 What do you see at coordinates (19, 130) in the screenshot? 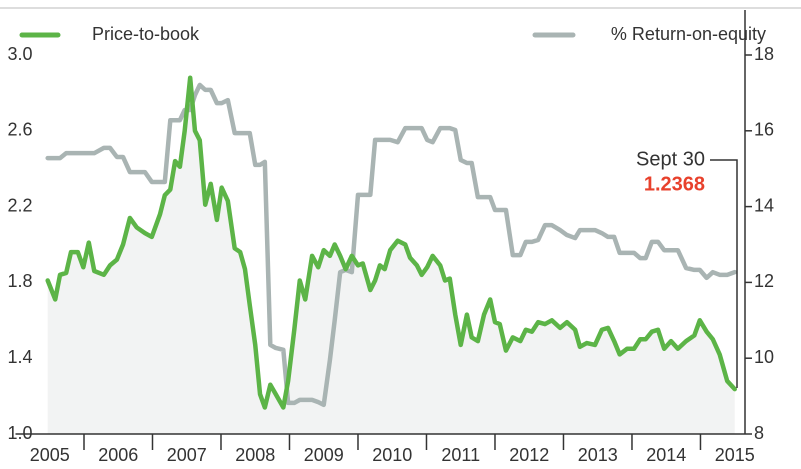
I see `y-tick-label: 2.6` at bounding box center [19, 130].